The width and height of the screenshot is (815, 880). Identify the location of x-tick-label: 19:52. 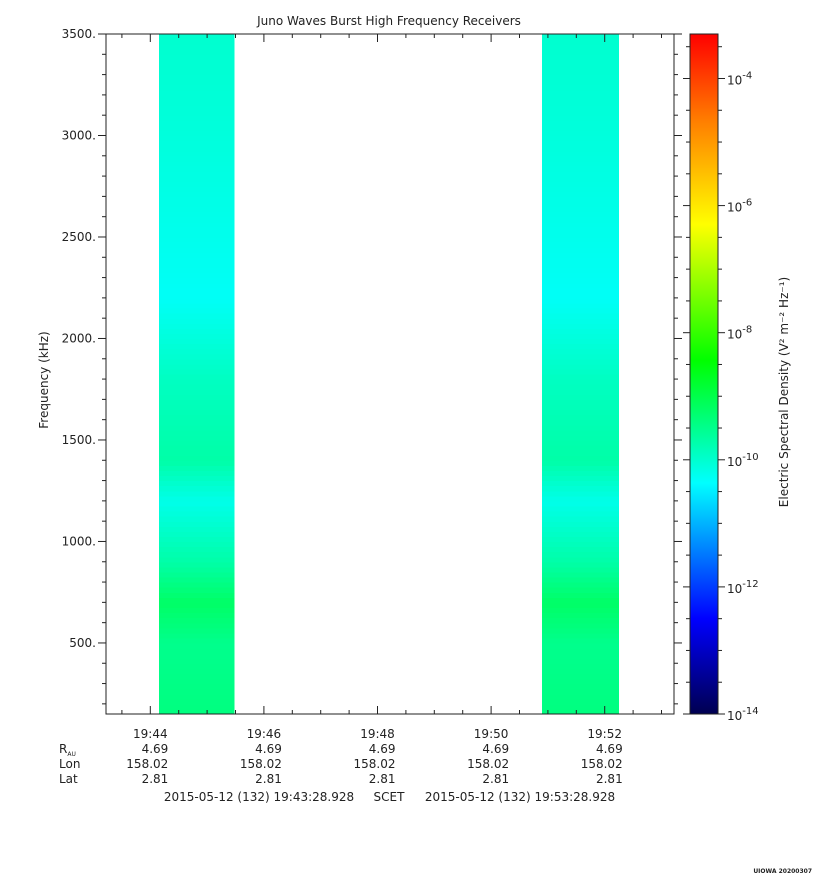
(604, 734).